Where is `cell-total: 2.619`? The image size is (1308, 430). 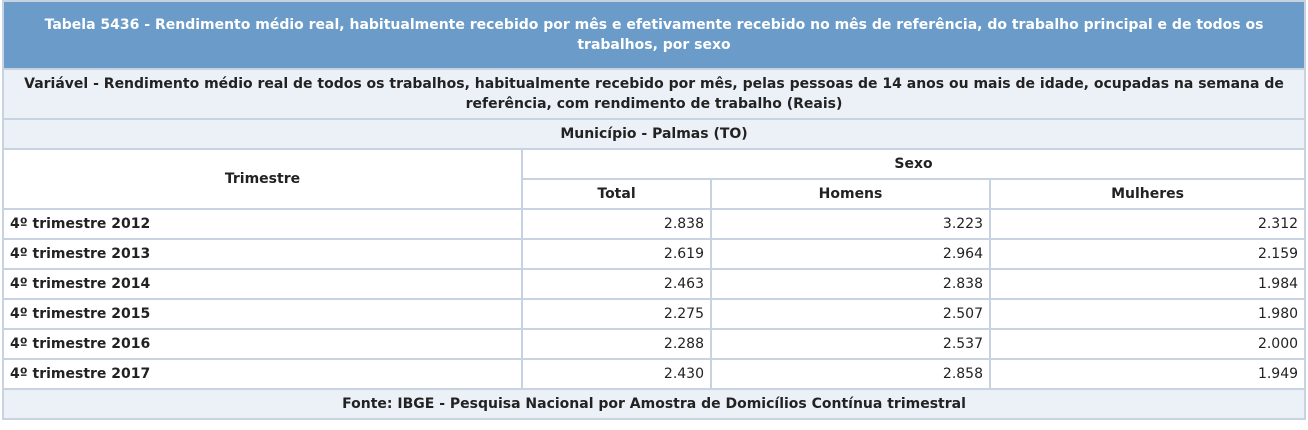
cell-total: 2.619 is located at coordinates (616, 254).